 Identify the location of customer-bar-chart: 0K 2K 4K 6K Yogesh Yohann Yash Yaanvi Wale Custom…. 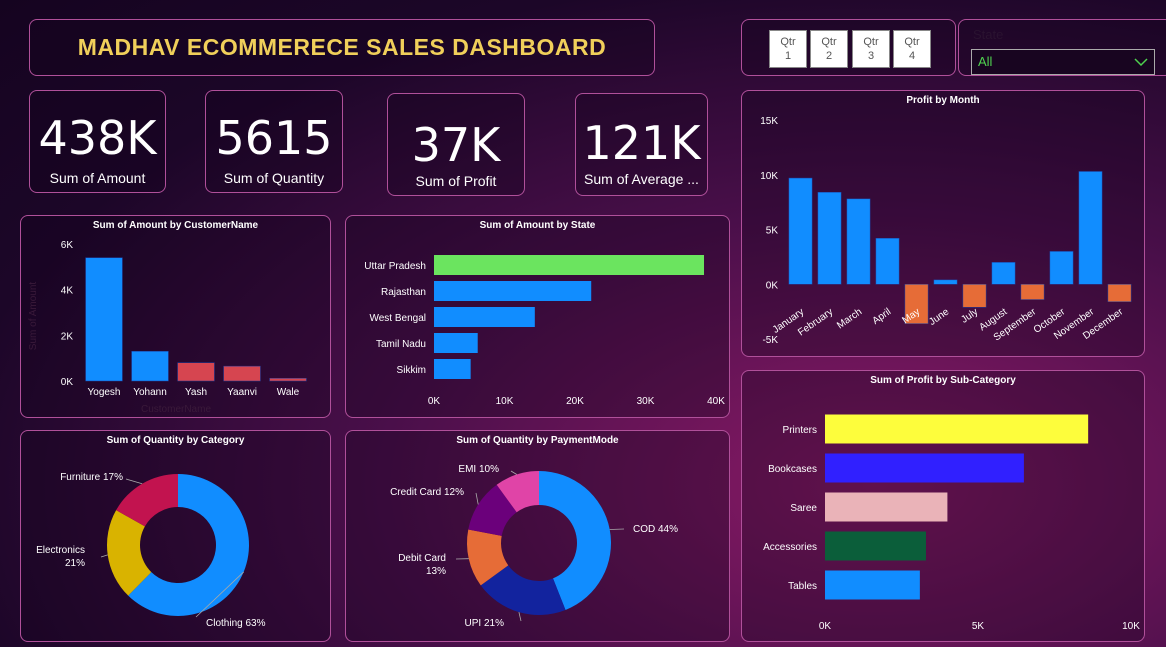
(167, 327).